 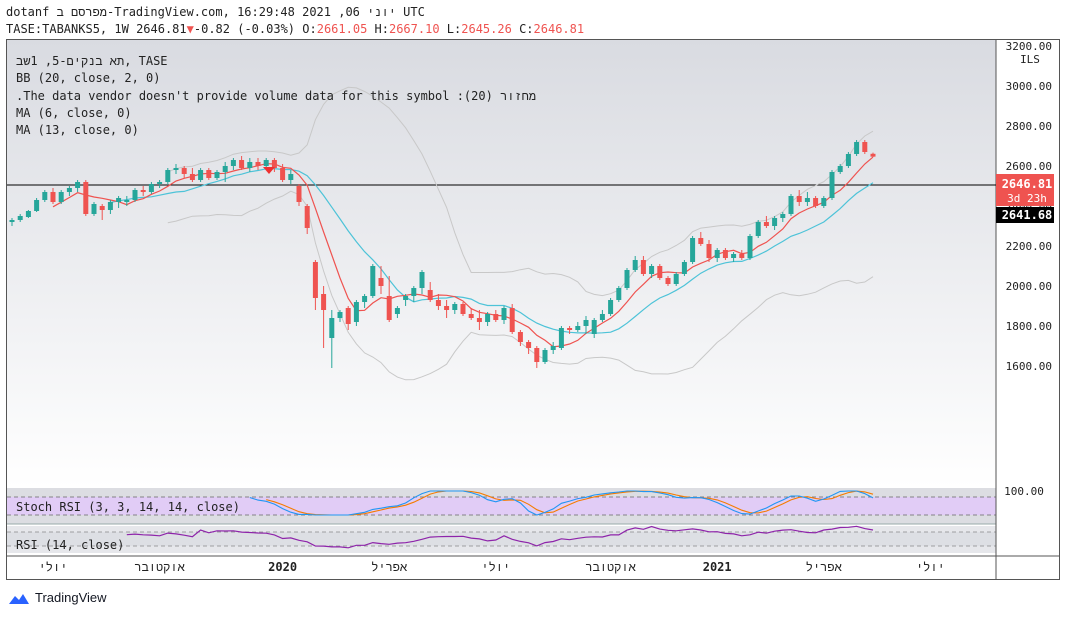 What do you see at coordinates (57, 597) in the screenshot?
I see `tradingview-logo: TradingView` at bounding box center [57, 597].